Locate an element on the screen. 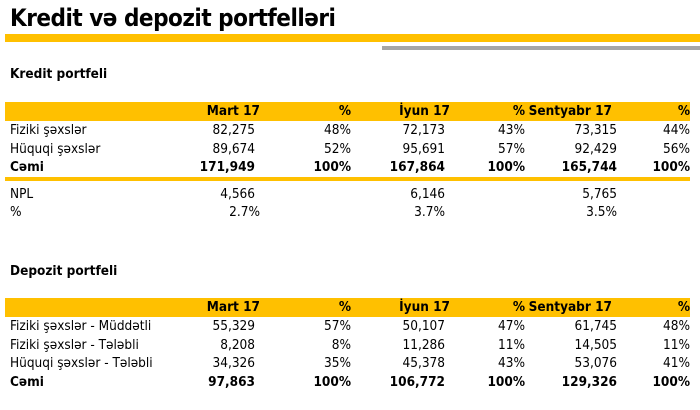  cell: 4,566 is located at coordinates (237, 194).